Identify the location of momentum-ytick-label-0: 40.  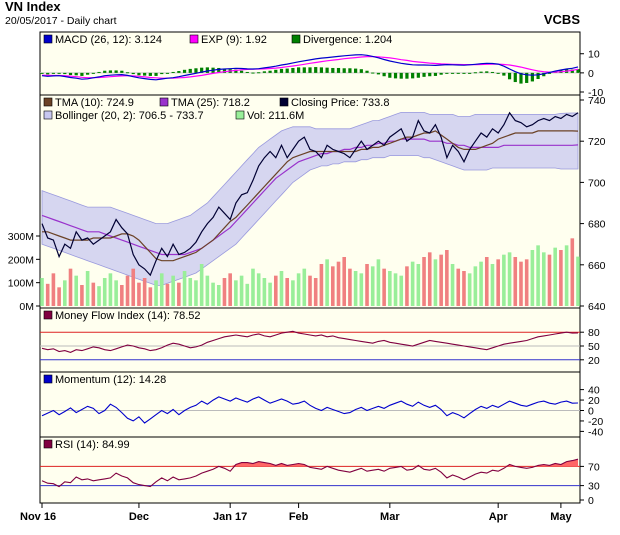
(594, 391).